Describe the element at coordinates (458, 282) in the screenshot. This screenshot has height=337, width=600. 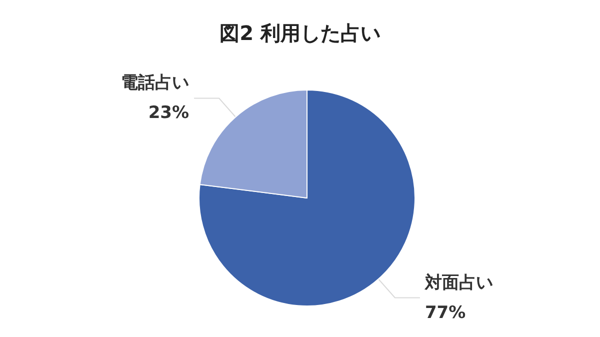
I see `slice-label: 対面占い` at that location.